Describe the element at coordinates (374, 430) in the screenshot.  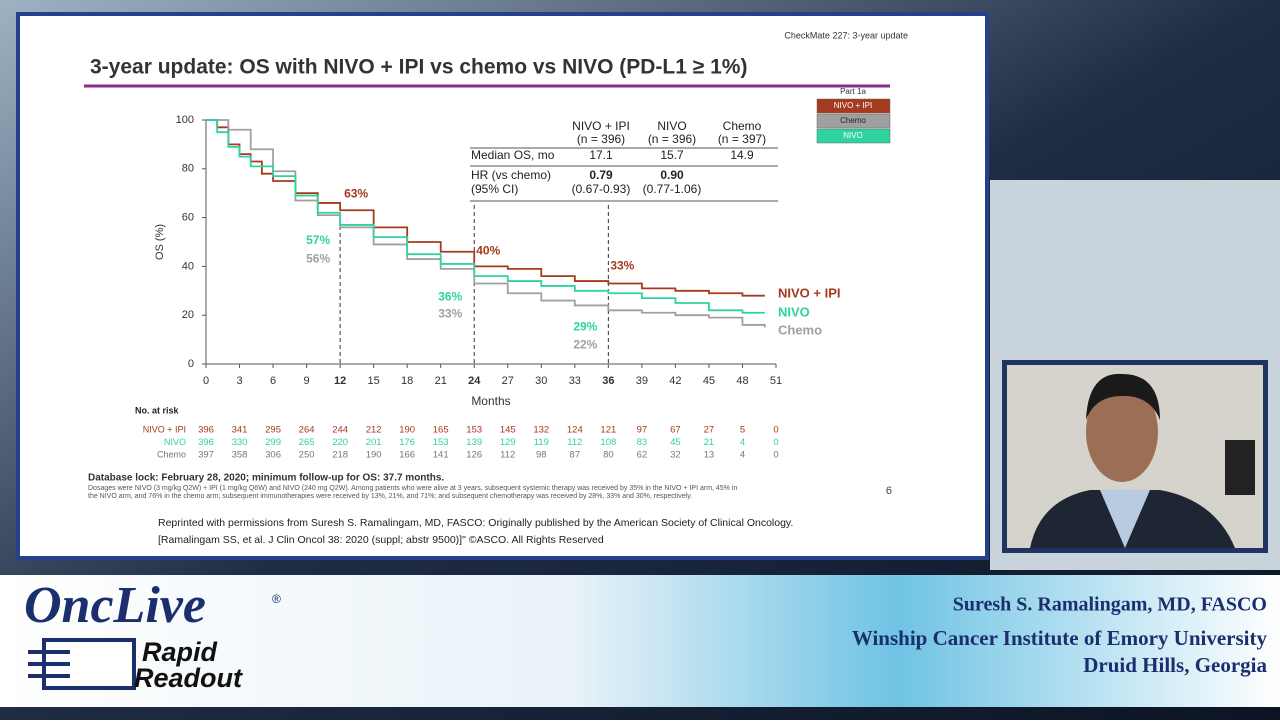
I see `risk-cell: 212` at that location.